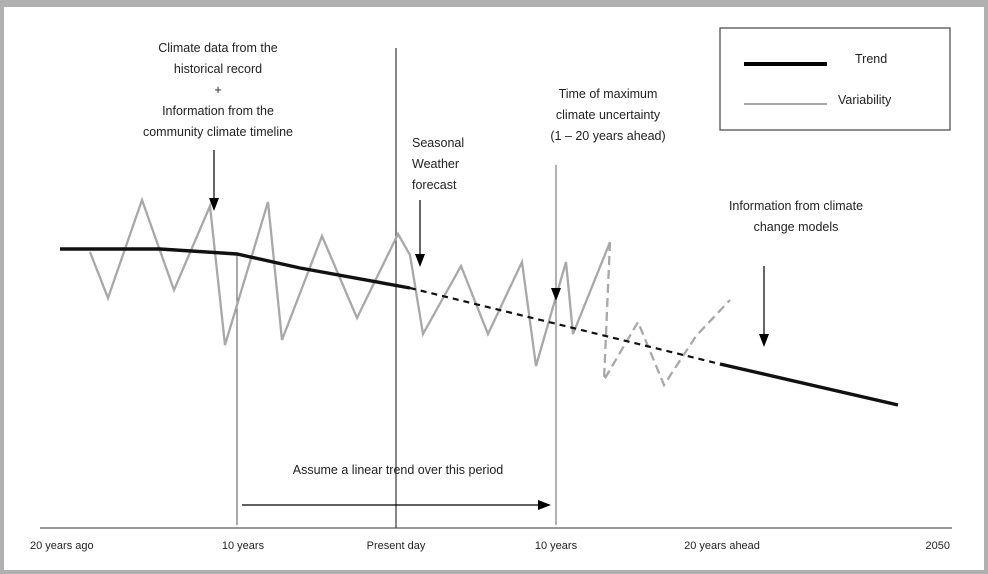 Image resolution: width=988 pixels, height=574 pixels. I want to click on trend-line-projection, so click(565, 326).